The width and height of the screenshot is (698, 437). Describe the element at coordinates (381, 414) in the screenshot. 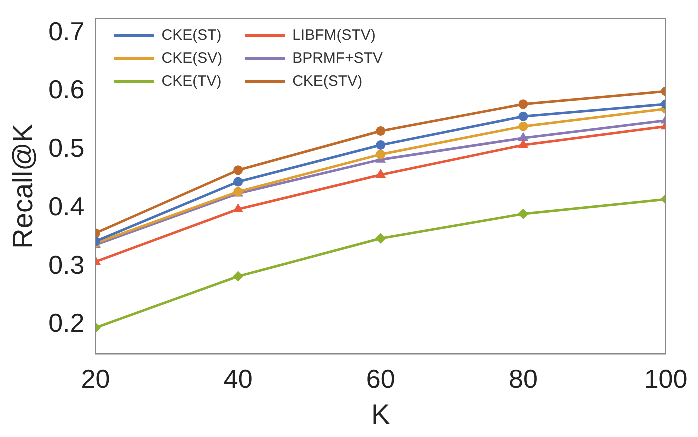

I see `x-axis-title: K` at that location.